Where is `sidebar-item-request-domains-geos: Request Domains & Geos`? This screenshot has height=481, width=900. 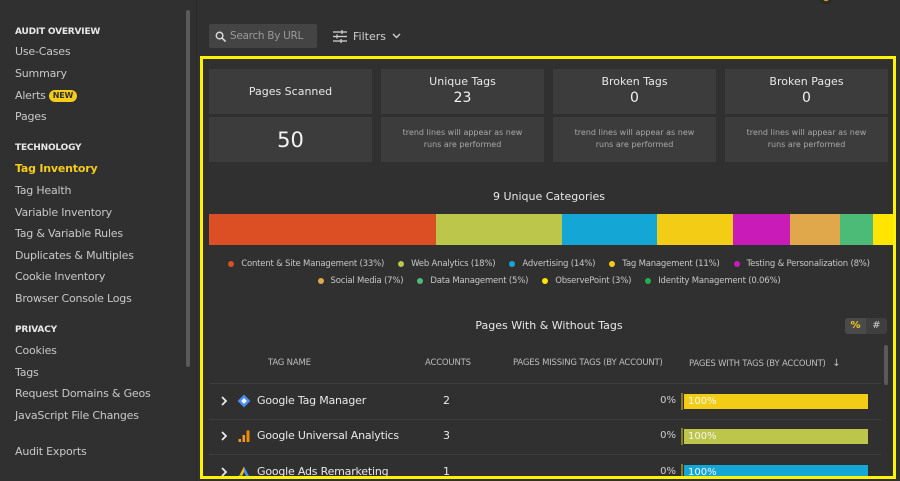 sidebar-item-request-domains-geos: Request Domains & Geos is located at coordinates (83, 393).